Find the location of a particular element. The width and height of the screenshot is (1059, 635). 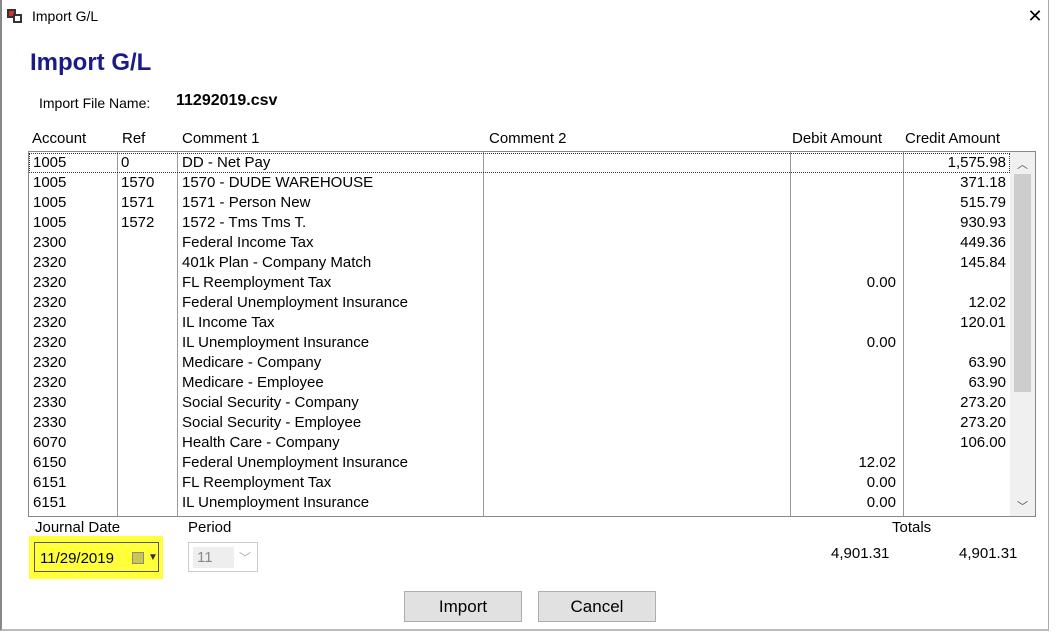

col-debit: Debit Amount is located at coordinates (837, 138).